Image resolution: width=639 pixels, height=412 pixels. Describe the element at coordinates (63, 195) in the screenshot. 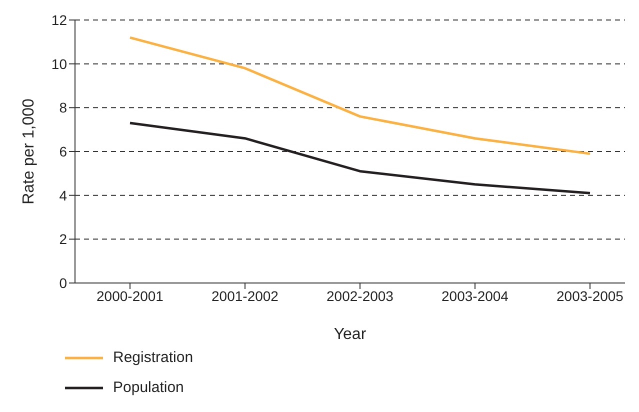

I see `y-tick-label: 4` at that location.